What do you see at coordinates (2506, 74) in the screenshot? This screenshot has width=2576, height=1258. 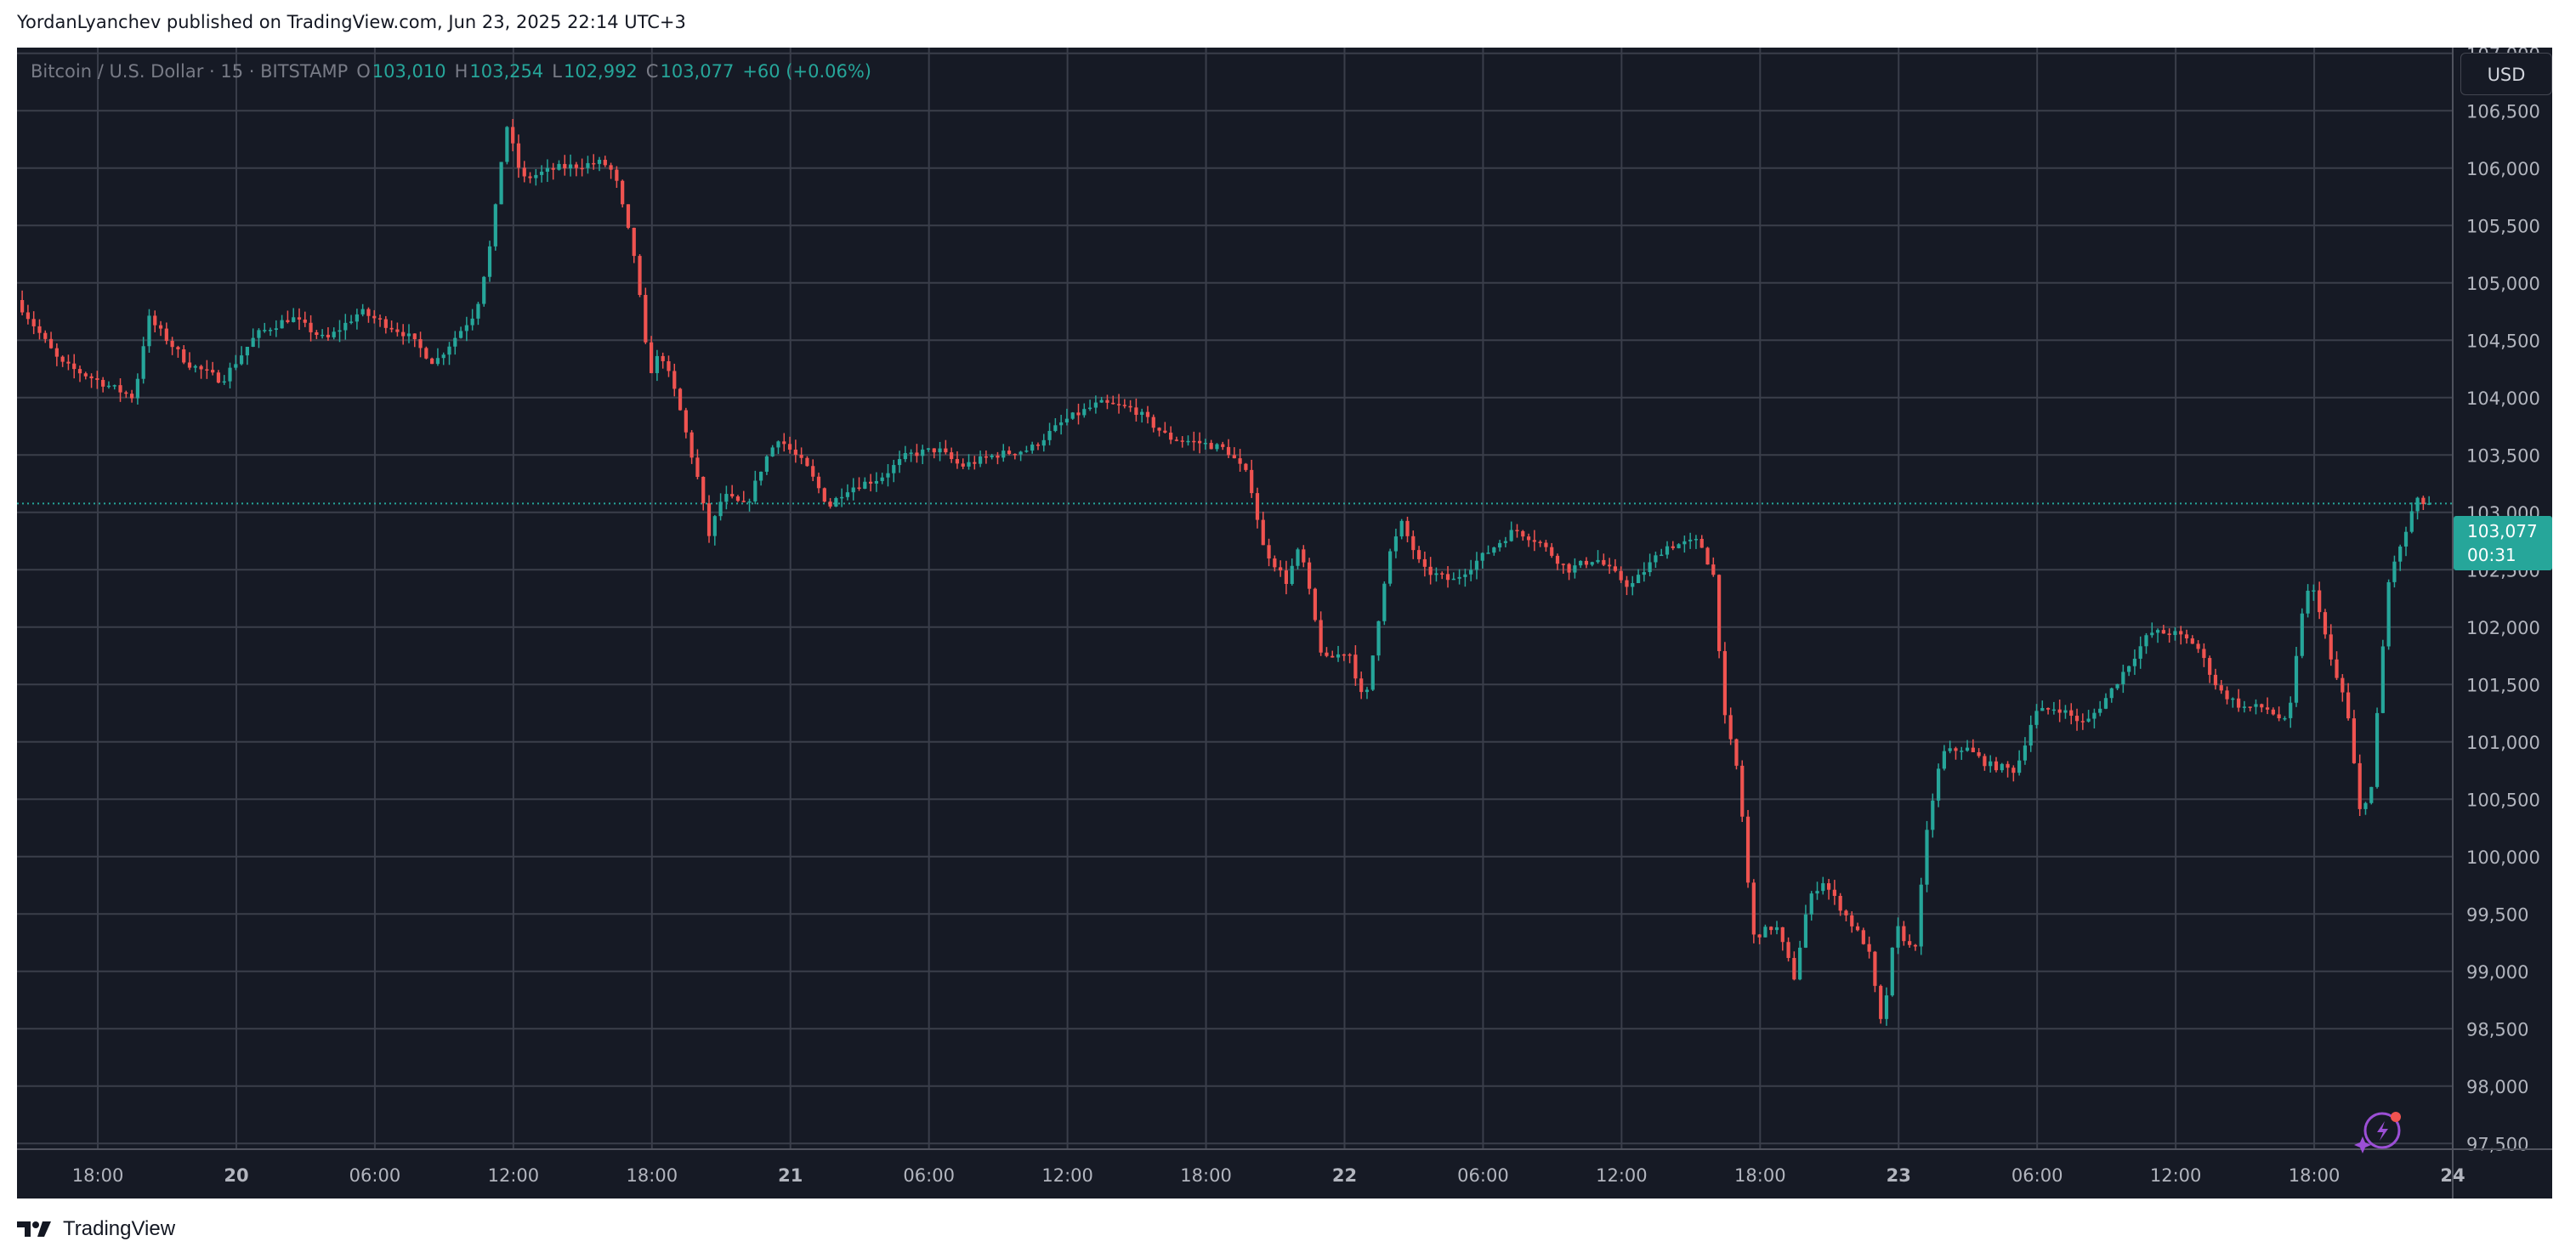 I see `currency-button: USD` at bounding box center [2506, 74].